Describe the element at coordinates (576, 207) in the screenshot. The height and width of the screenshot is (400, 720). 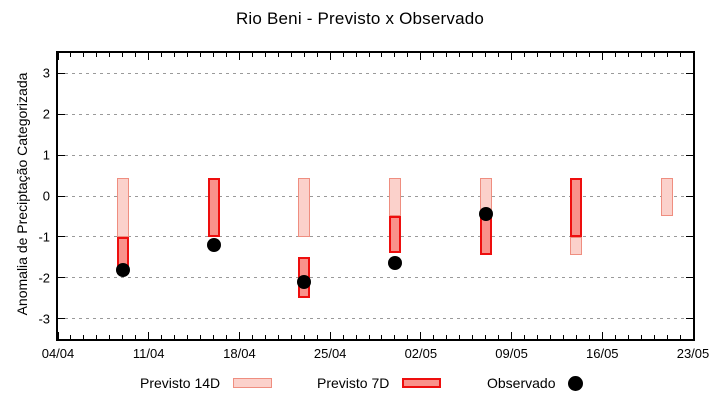
I see `forecast-7d-bar` at that location.